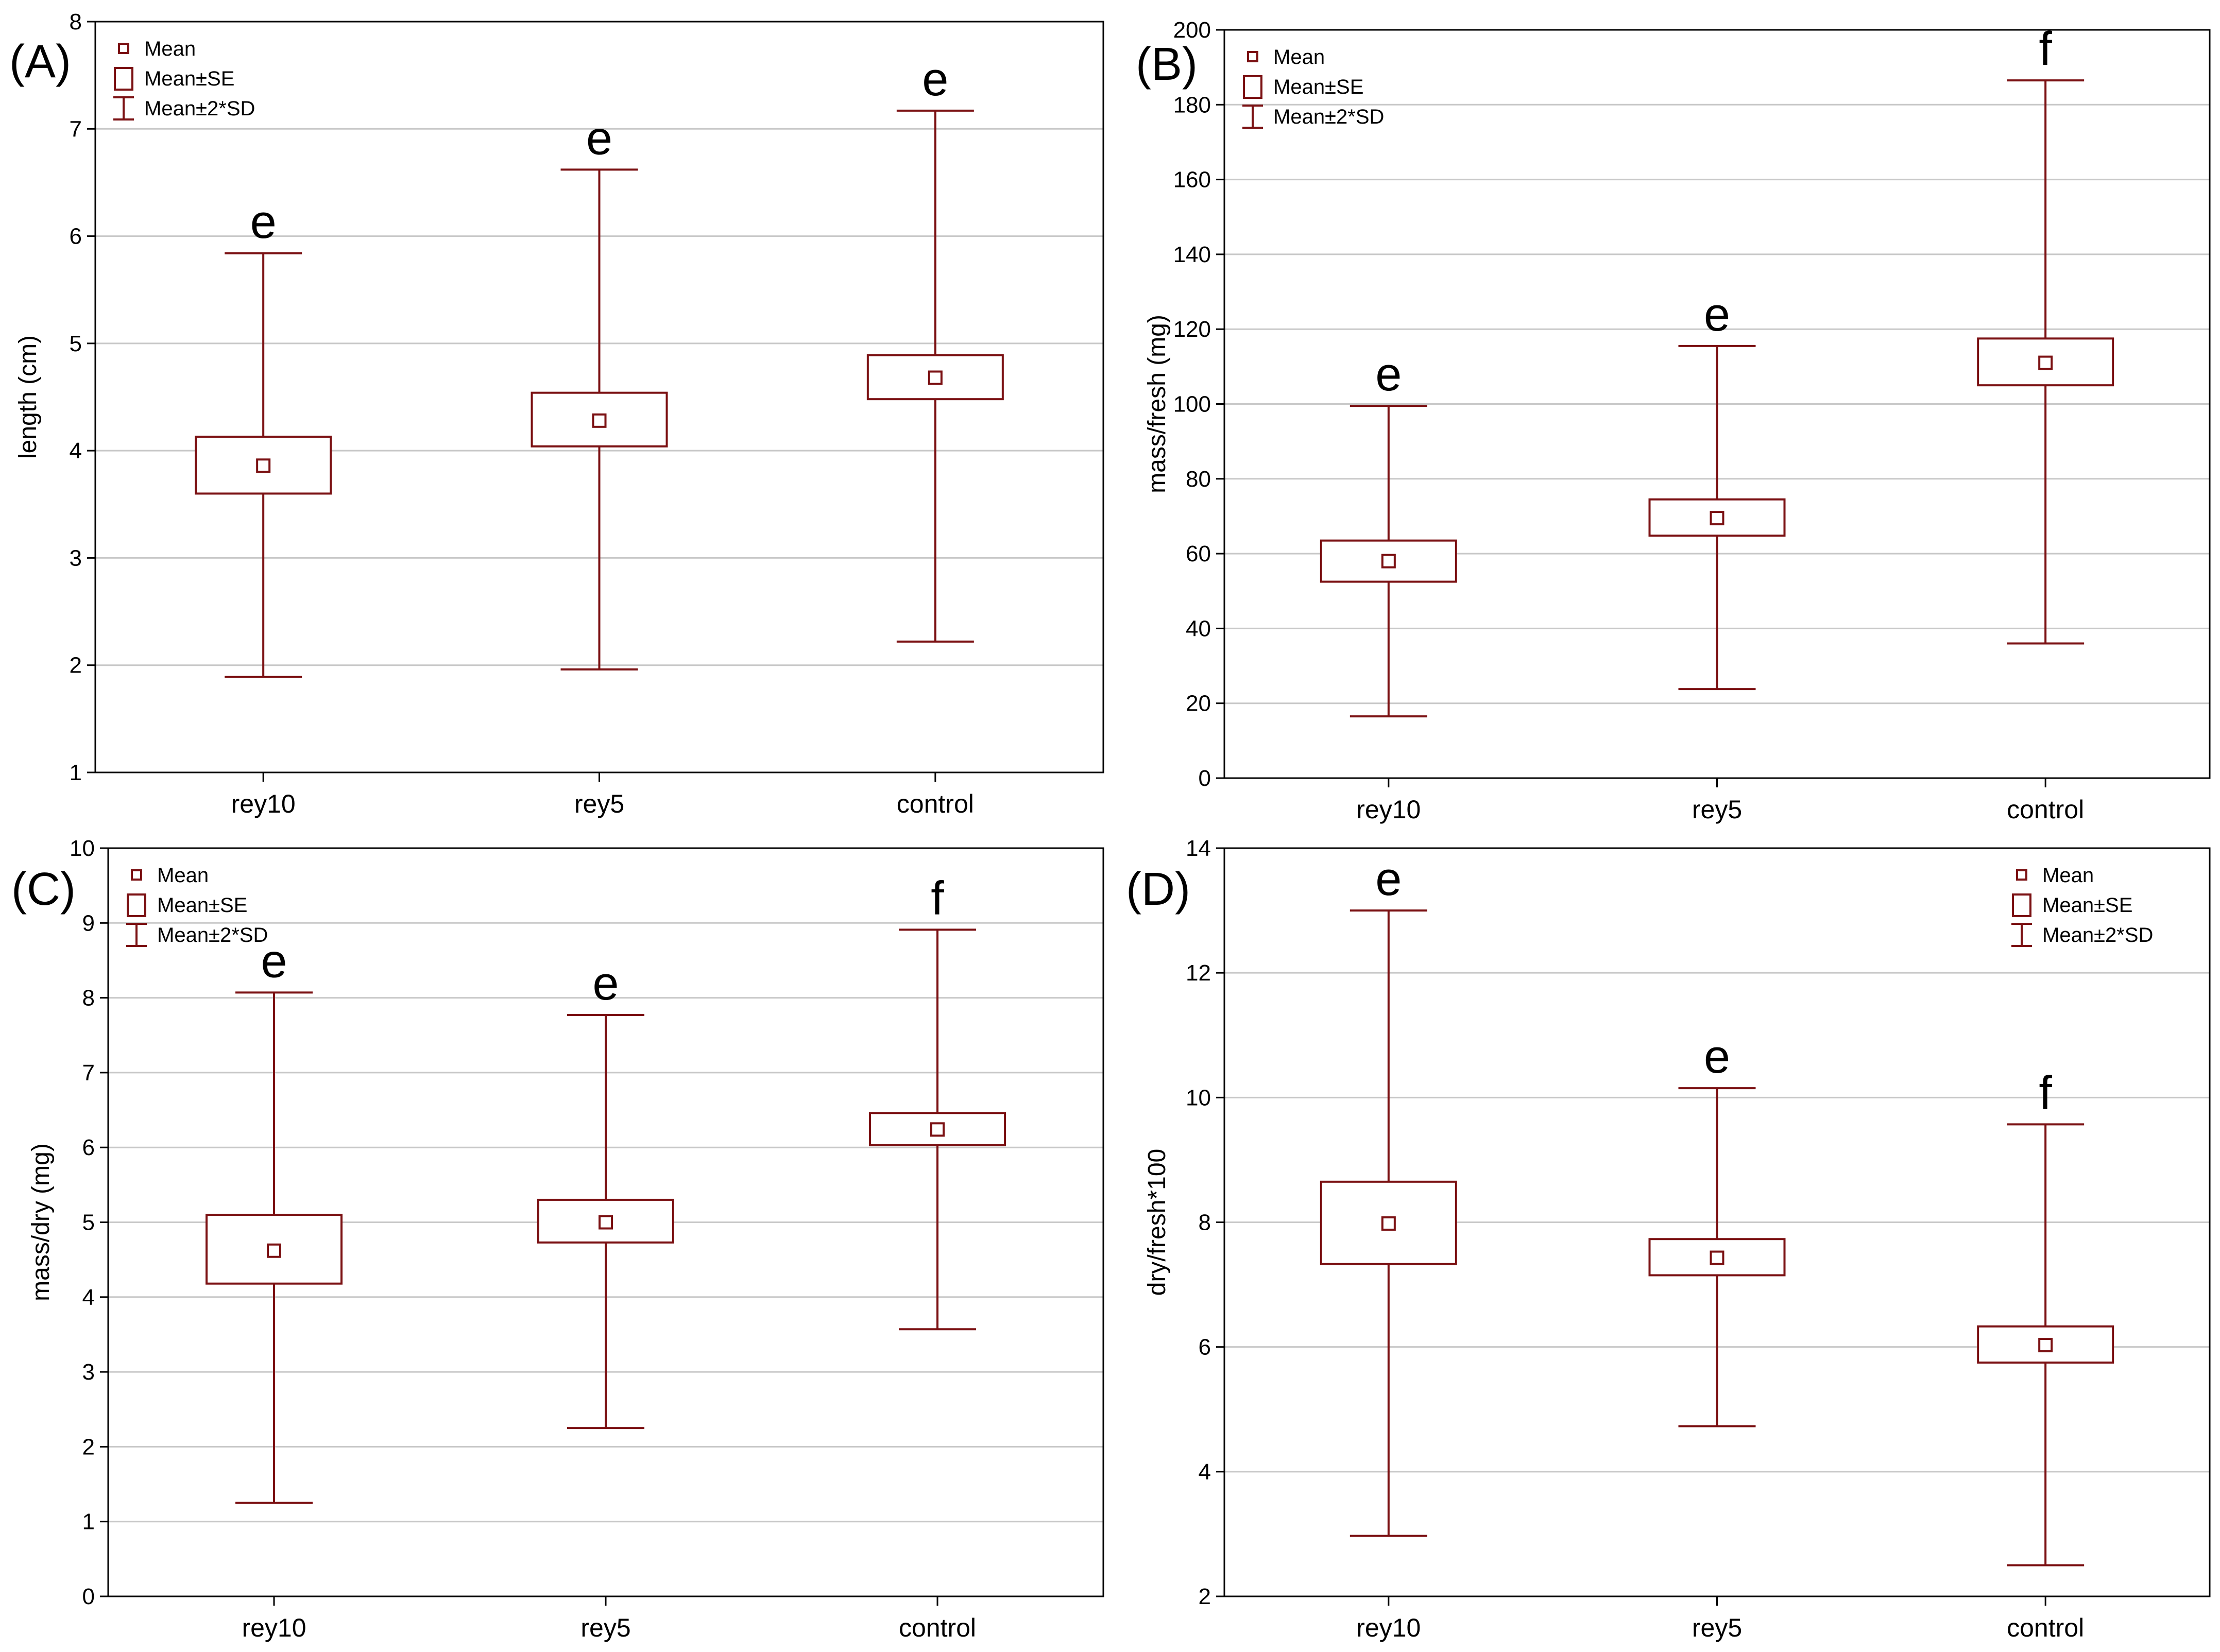 This screenshot has width=2220, height=1652. Describe the element at coordinates (28, 397) in the screenshot. I see `y-axis-title: length (cm)` at that location.